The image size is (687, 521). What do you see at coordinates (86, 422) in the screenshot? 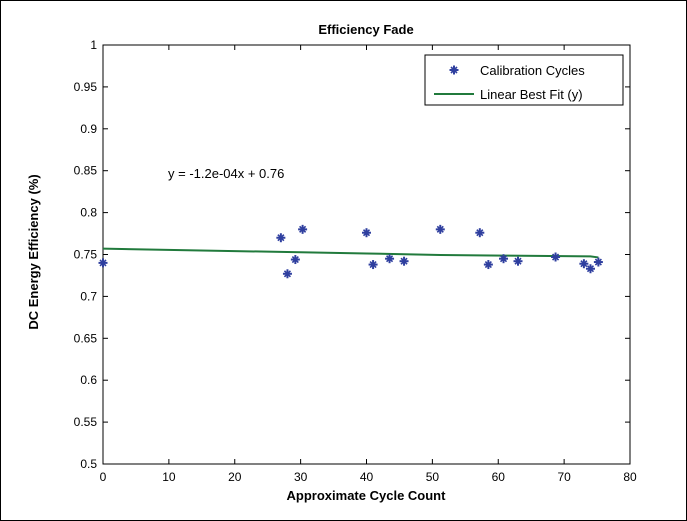
I see `y-tick-label: 0.55` at bounding box center [86, 422].